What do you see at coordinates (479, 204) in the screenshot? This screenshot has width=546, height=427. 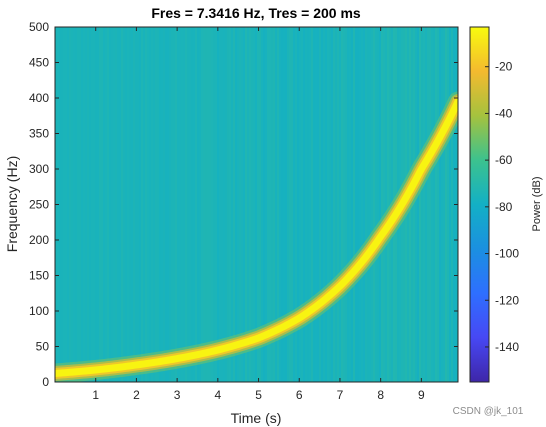 I see `colorbar-gradient` at bounding box center [479, 204].